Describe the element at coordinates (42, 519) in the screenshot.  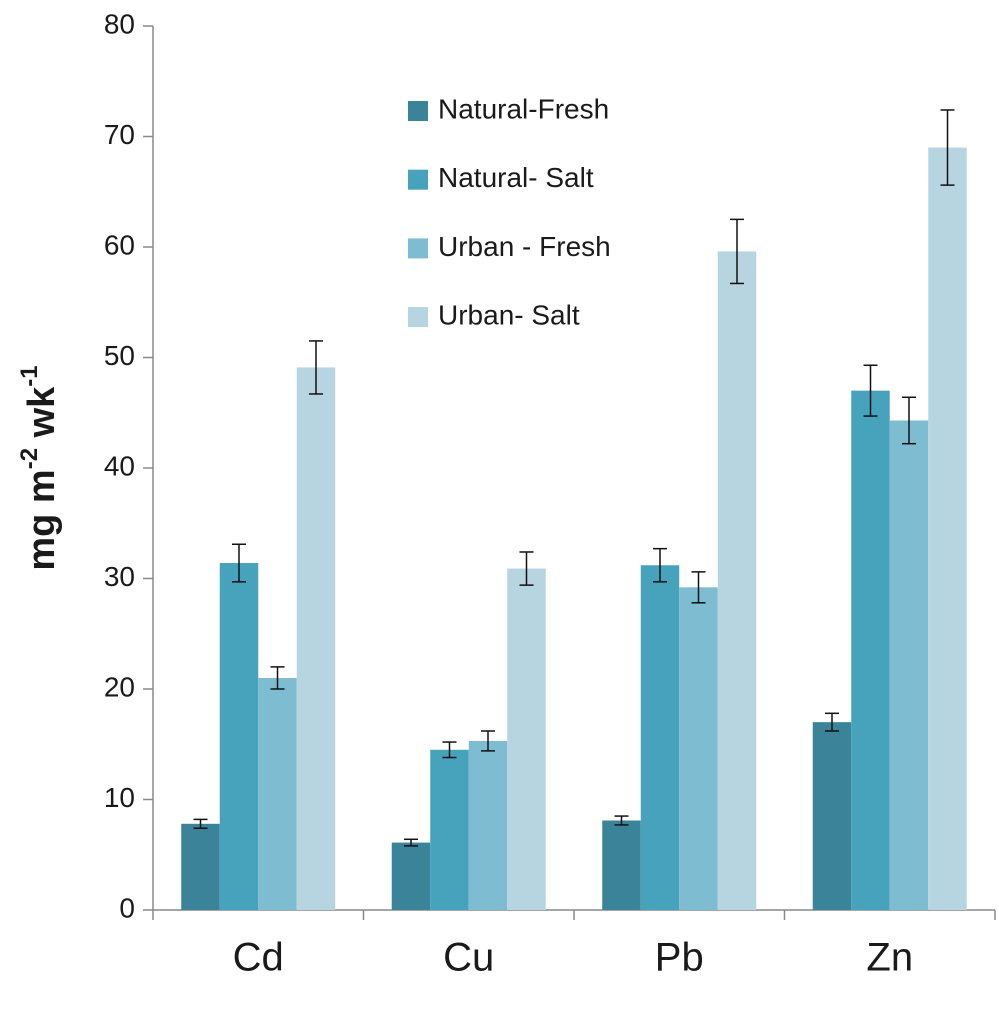
I see `y-axis-label-part: mg m` at that location.